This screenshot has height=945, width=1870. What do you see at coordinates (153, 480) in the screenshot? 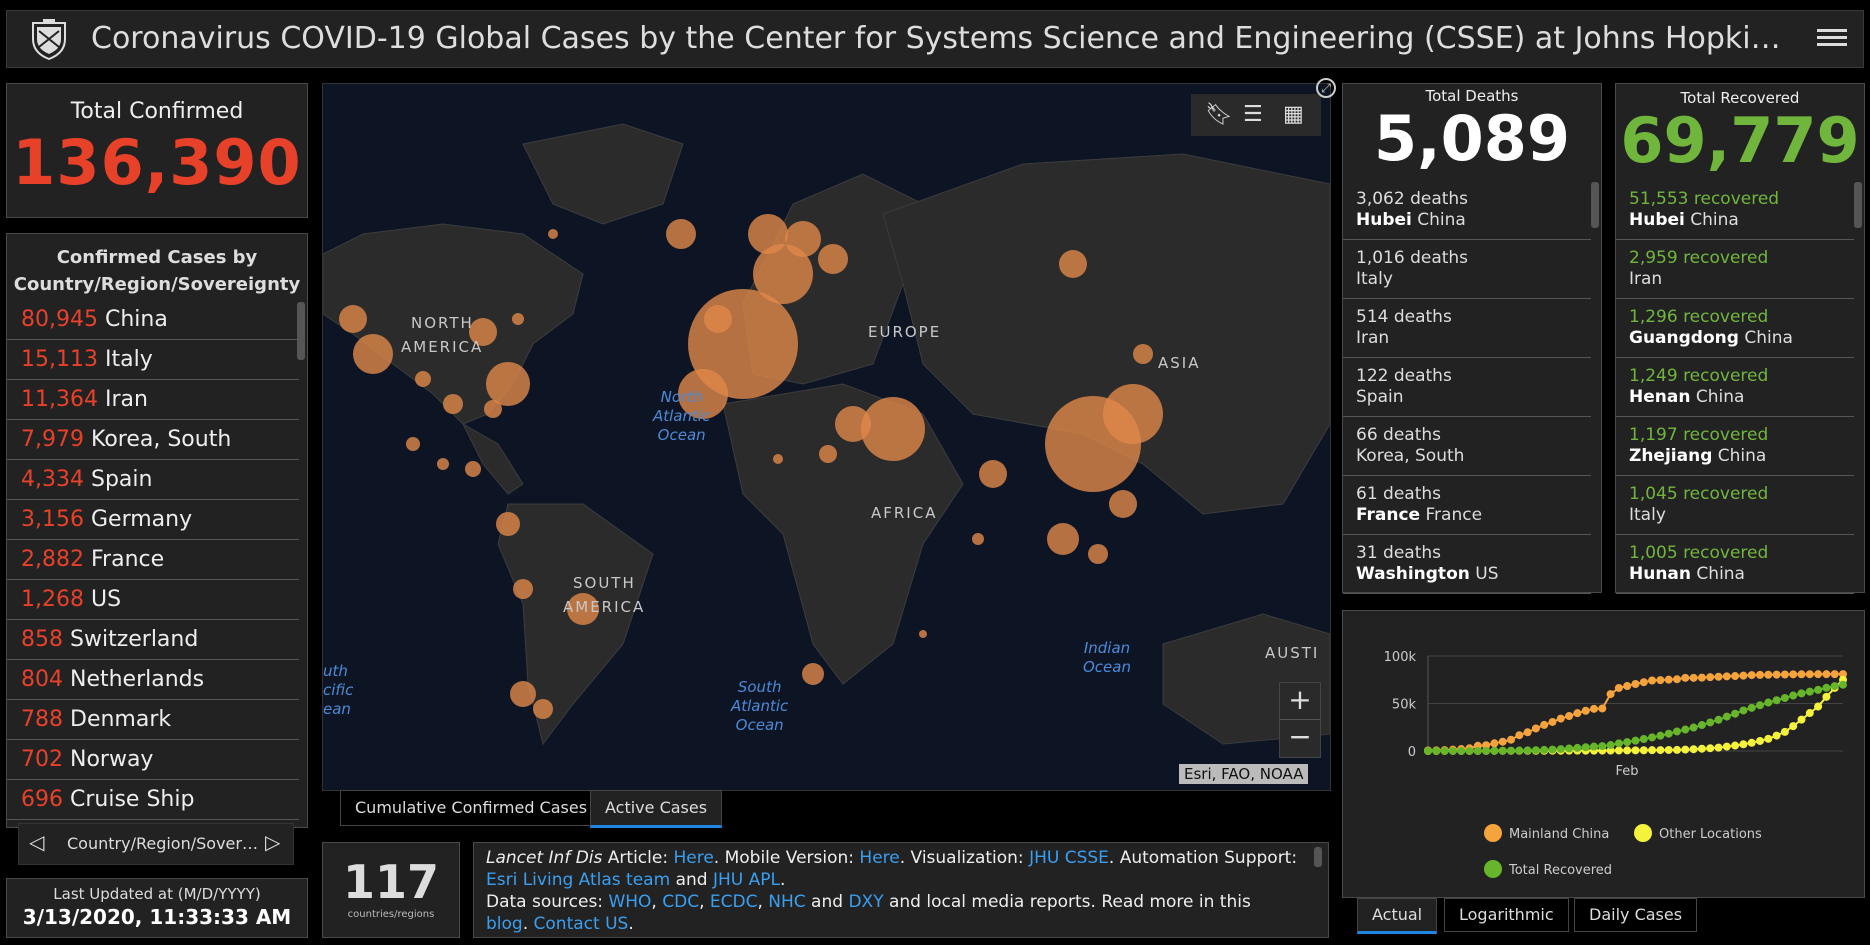
I see `country-row: 4,334 Spain` at bounding box center [153, 480].